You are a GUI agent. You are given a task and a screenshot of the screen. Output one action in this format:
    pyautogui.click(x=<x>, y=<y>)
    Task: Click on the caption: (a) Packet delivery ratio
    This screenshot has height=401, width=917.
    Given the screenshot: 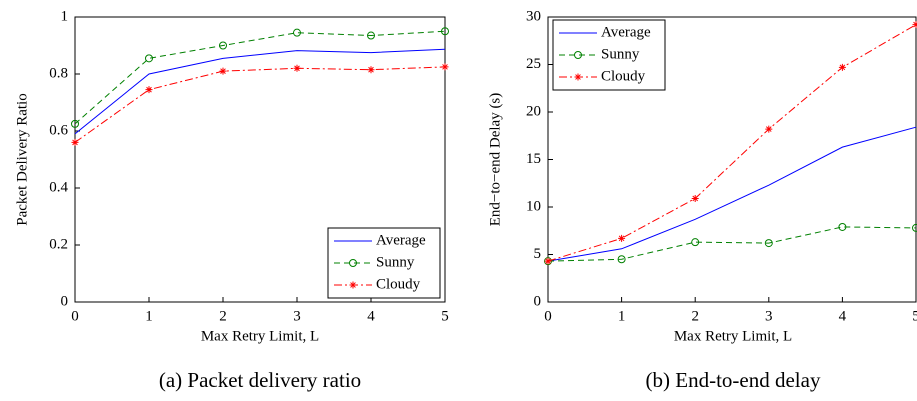 What is the action you would take?
    pyautogui.click(x=260, y=380)
    